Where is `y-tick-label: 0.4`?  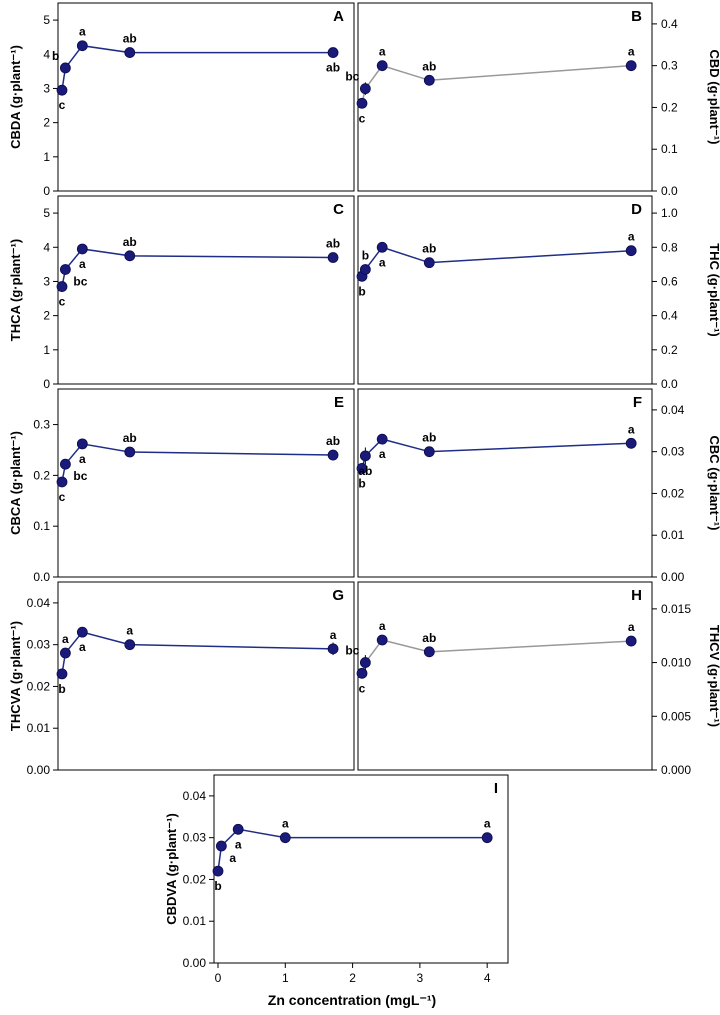
y-tick-label: 0.4 is located at coordinates (669, 24).